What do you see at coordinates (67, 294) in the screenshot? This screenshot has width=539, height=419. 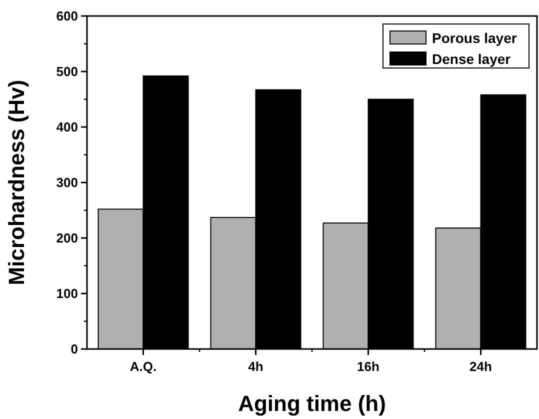 I see `y-tick-label: 100` at bounding box center [67, 294].